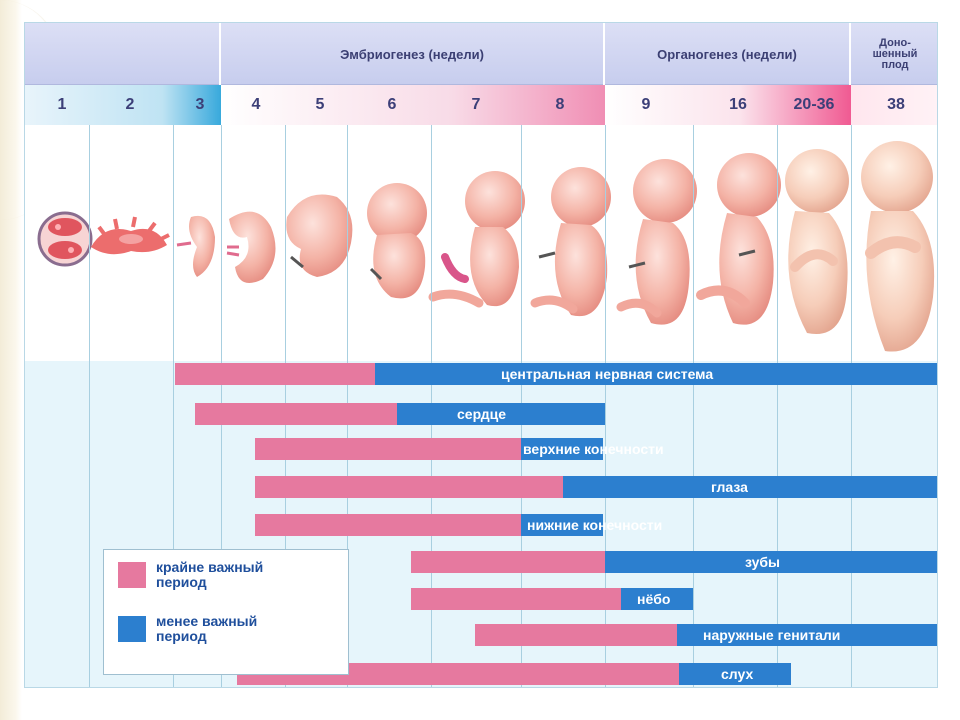  I want to click on header-blank, so click(123, 54).